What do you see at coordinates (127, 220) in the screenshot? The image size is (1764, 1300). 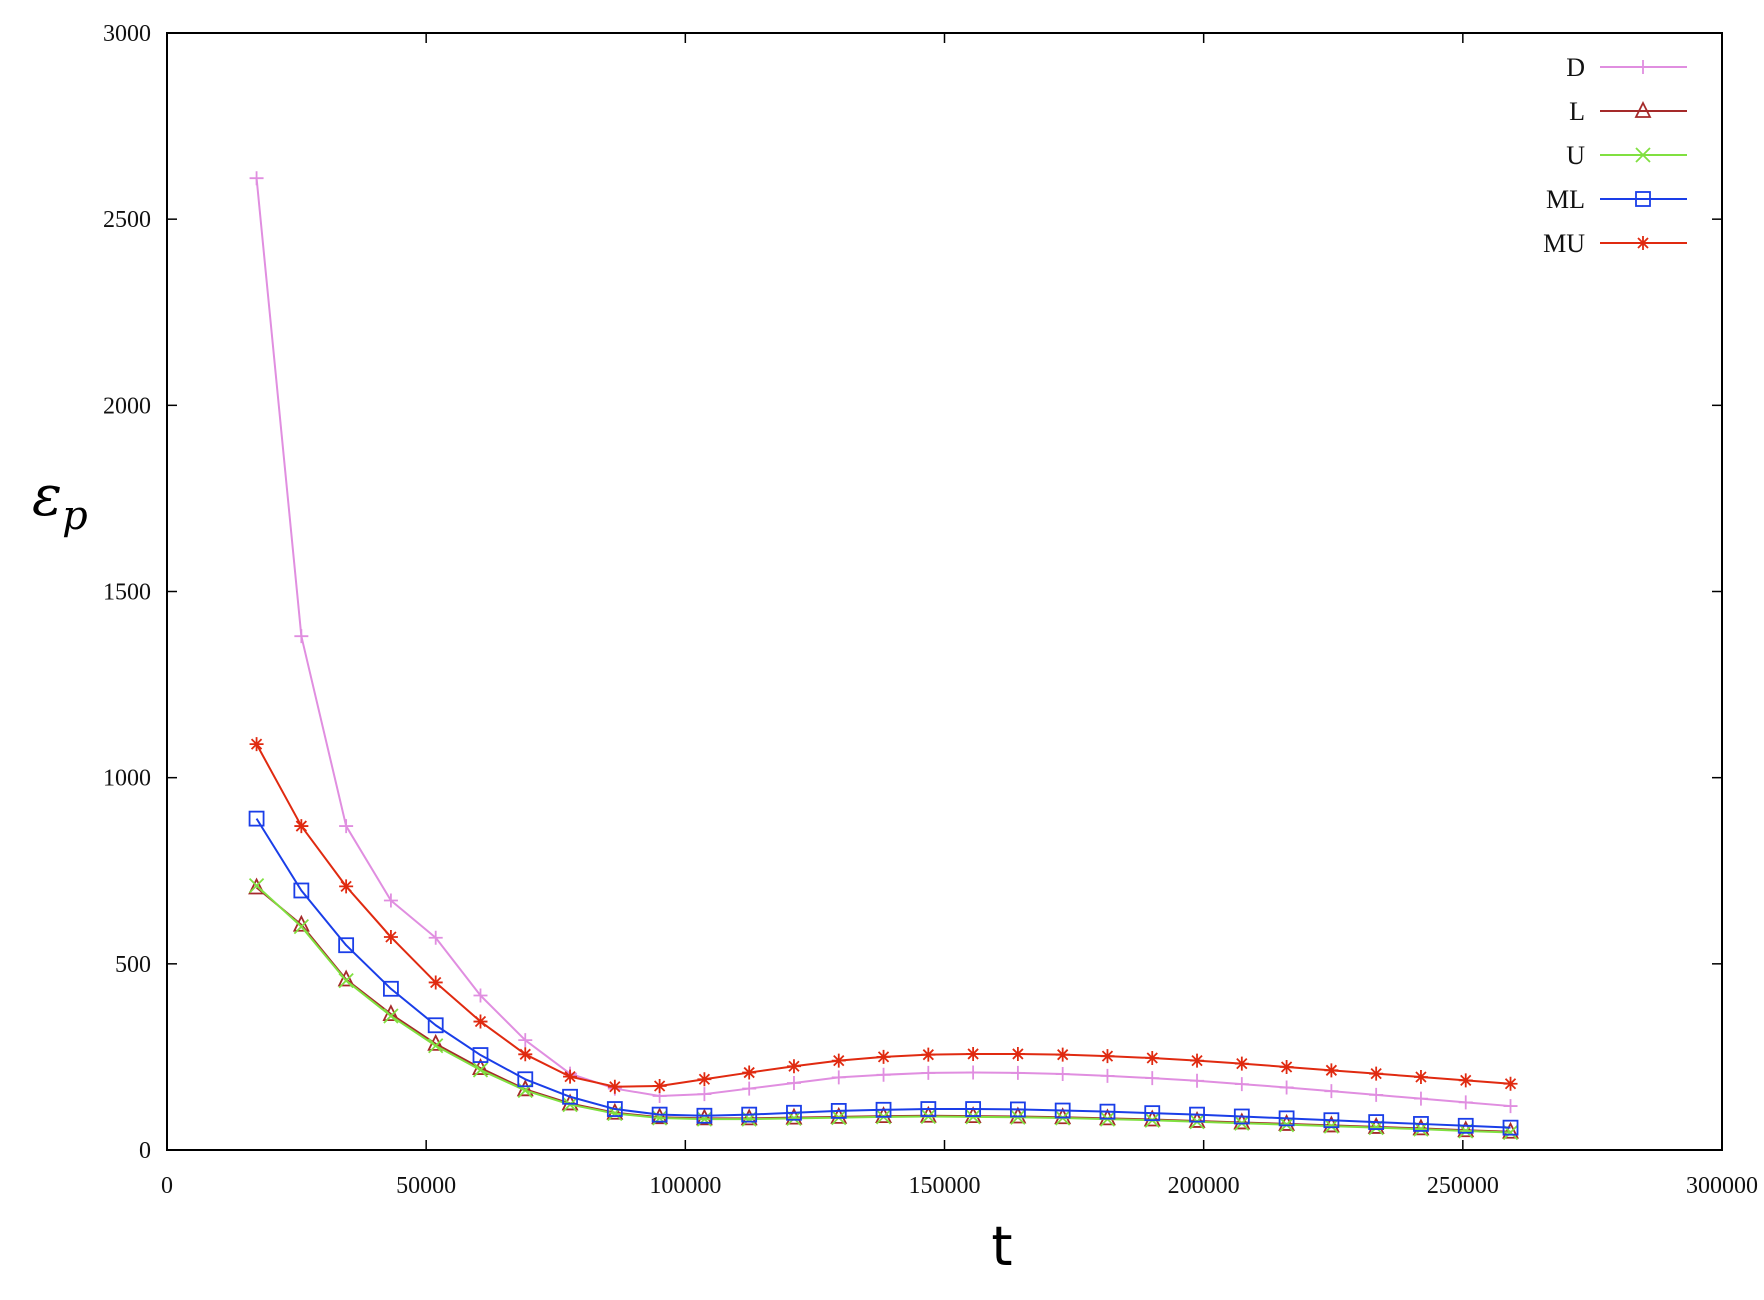 I see `y-tick-label: 2500` at bounding box center [127, 220].